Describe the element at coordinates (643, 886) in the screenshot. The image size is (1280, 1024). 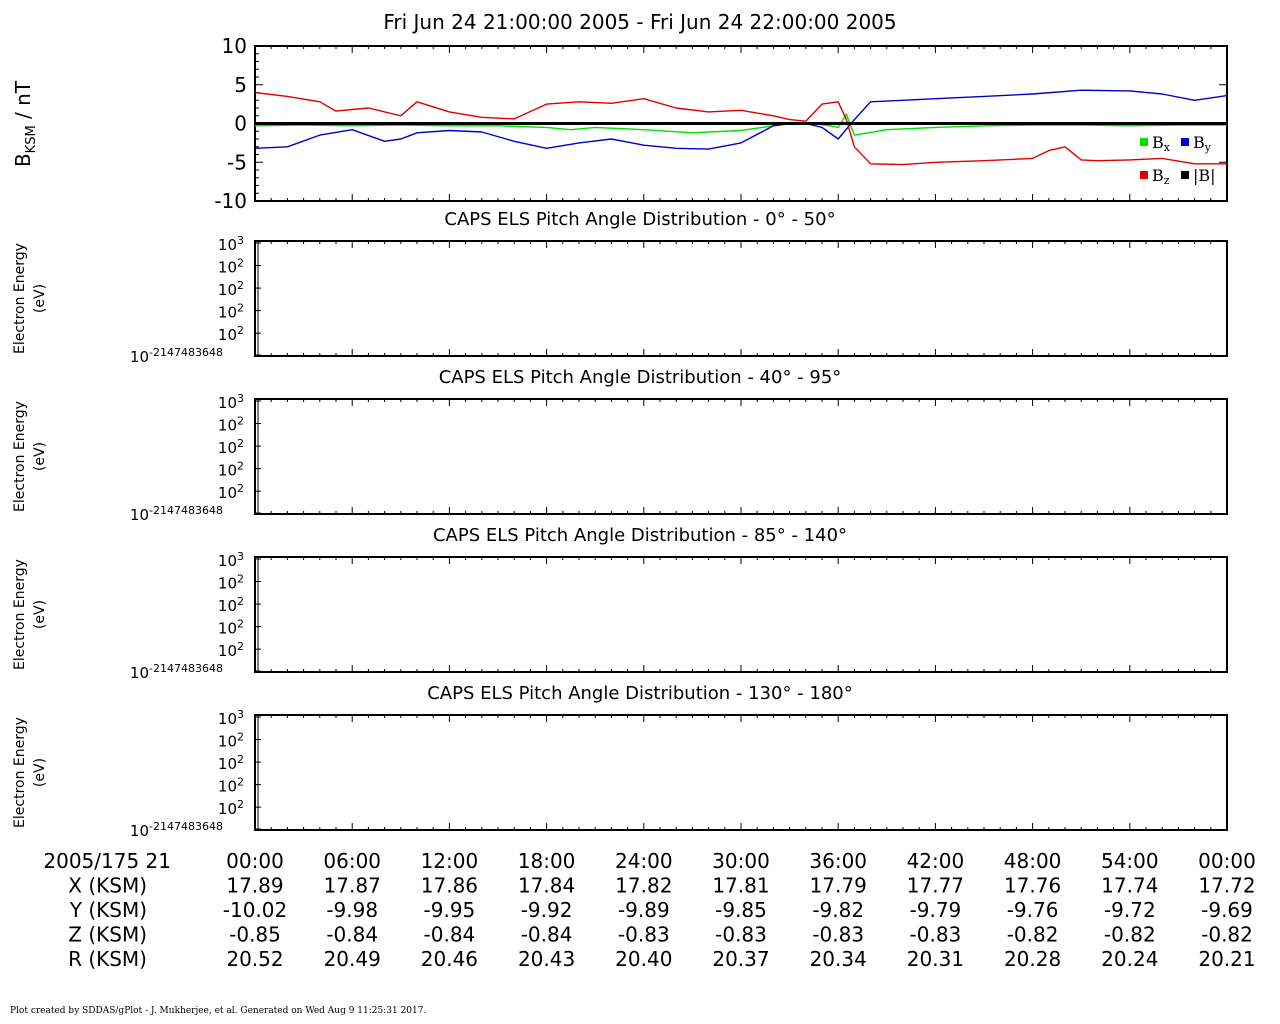
I see `ephemeris-cell: 17.82` at that location.